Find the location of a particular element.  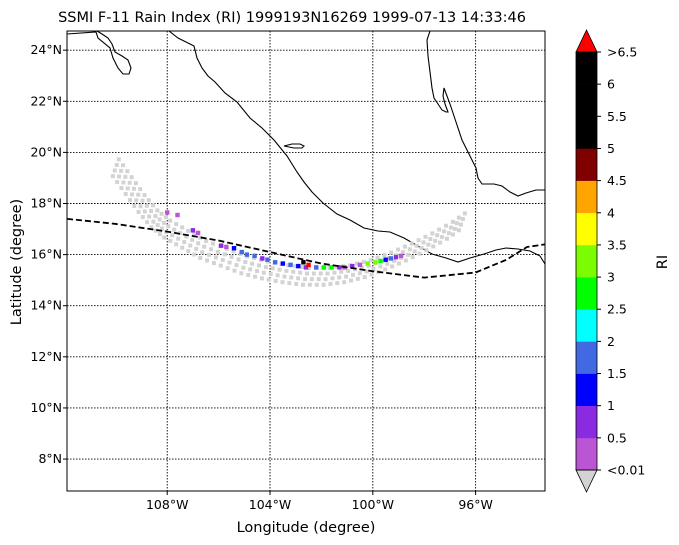

x-tick-label: 104°W is located at coordinates (270, 504).